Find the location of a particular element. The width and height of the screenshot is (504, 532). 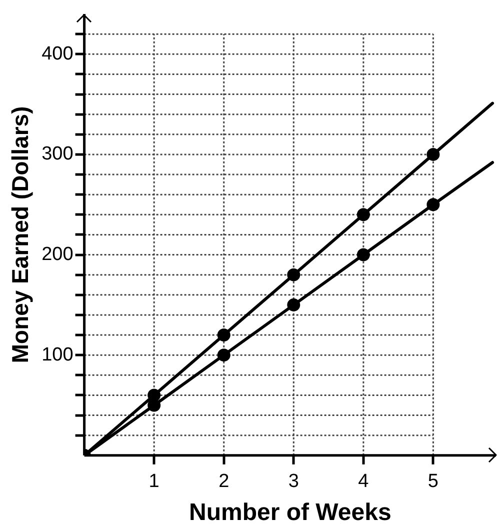

y-tick-label: 400 is located at coordinates (58, 53).